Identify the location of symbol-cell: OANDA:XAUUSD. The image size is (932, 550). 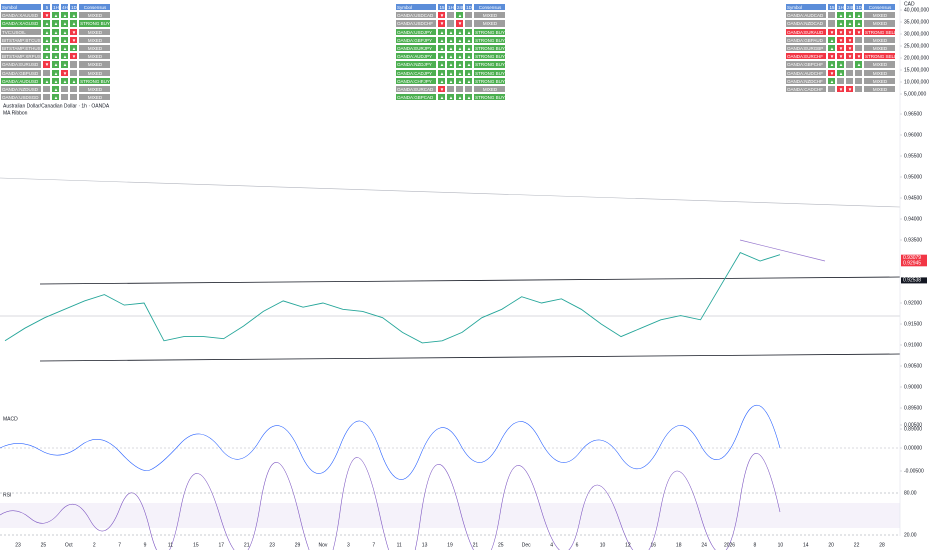
(21, 15).